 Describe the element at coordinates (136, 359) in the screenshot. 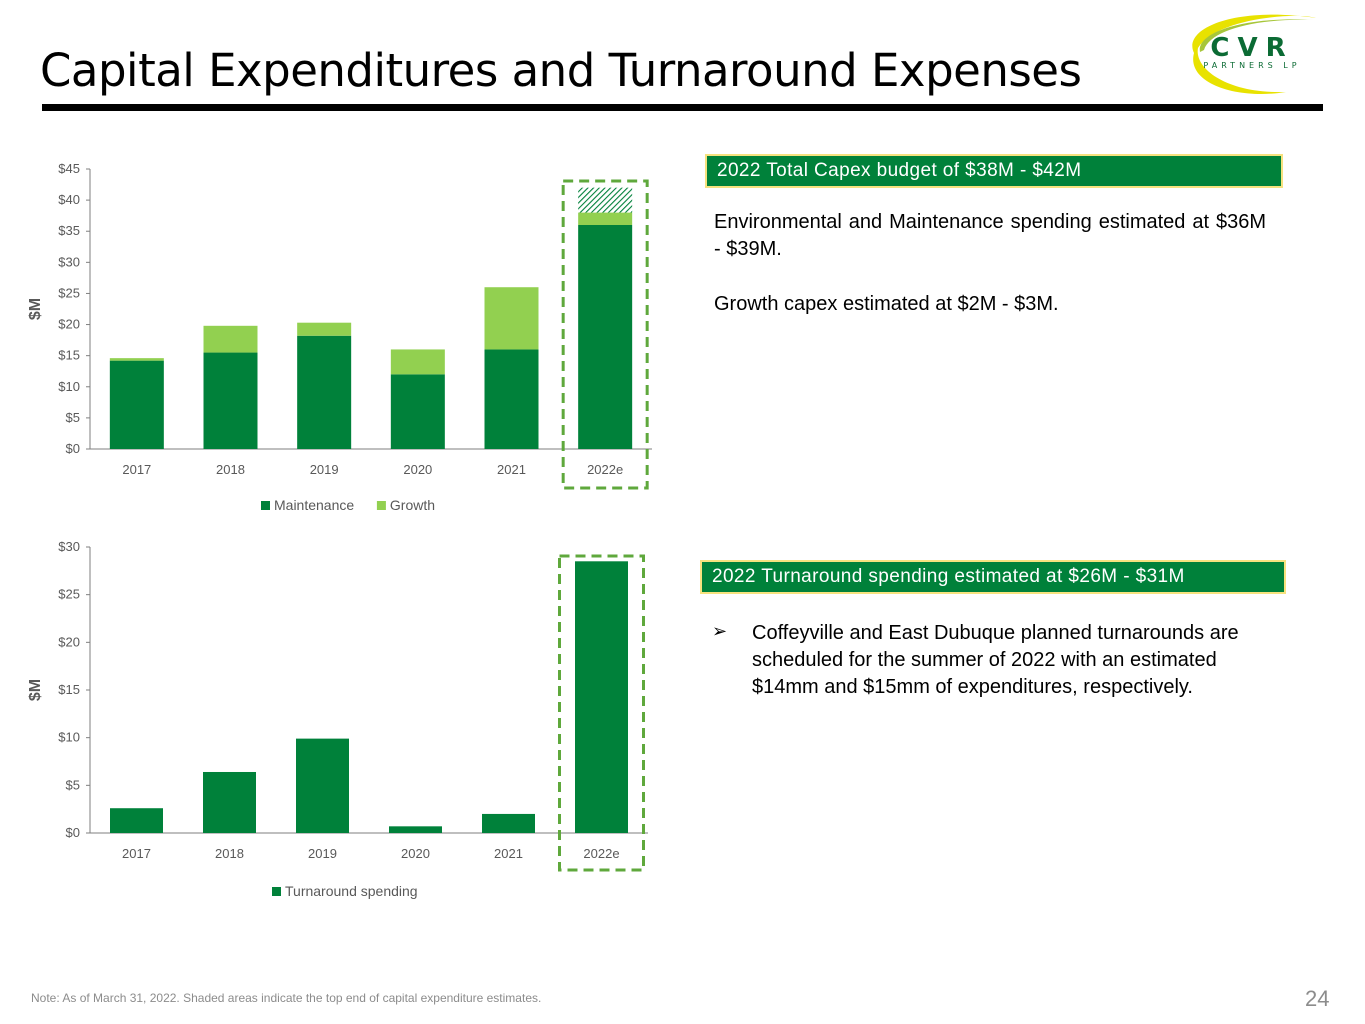

I see `bar-growth-2017` at that location.